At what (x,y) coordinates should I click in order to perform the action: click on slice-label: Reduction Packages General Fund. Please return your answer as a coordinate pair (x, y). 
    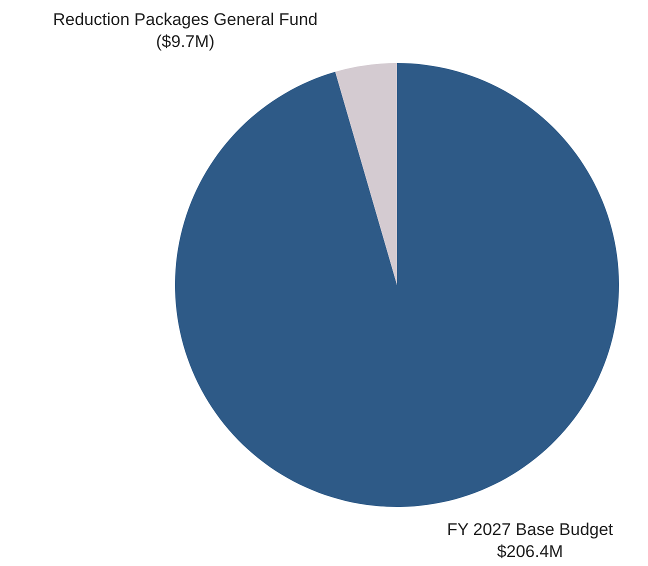
    Looking at the image, I should click on (185, 19).